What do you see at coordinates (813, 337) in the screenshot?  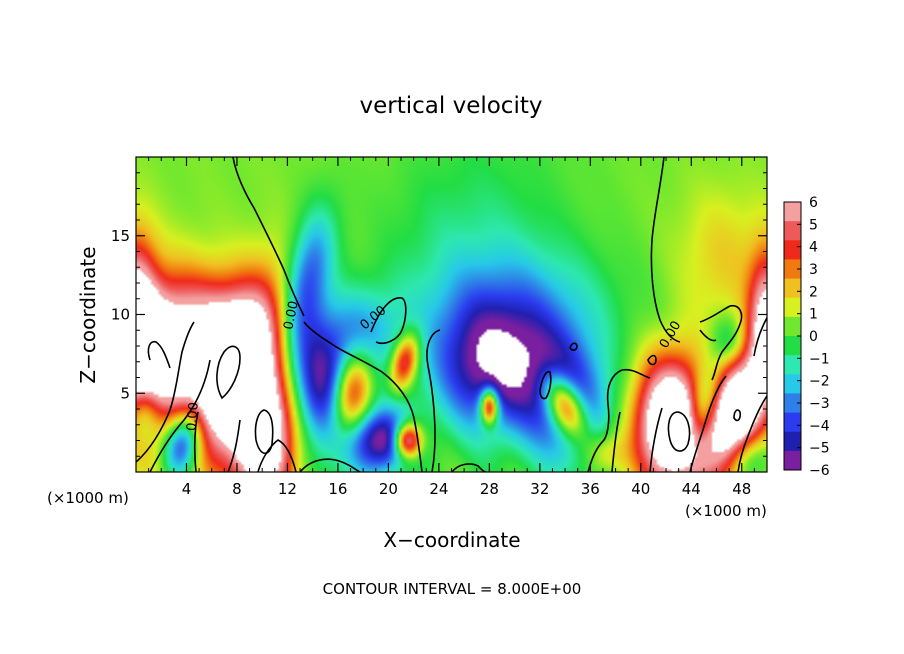 I see `colorbar-tick-label: 0` at bounding box center [813, 337].